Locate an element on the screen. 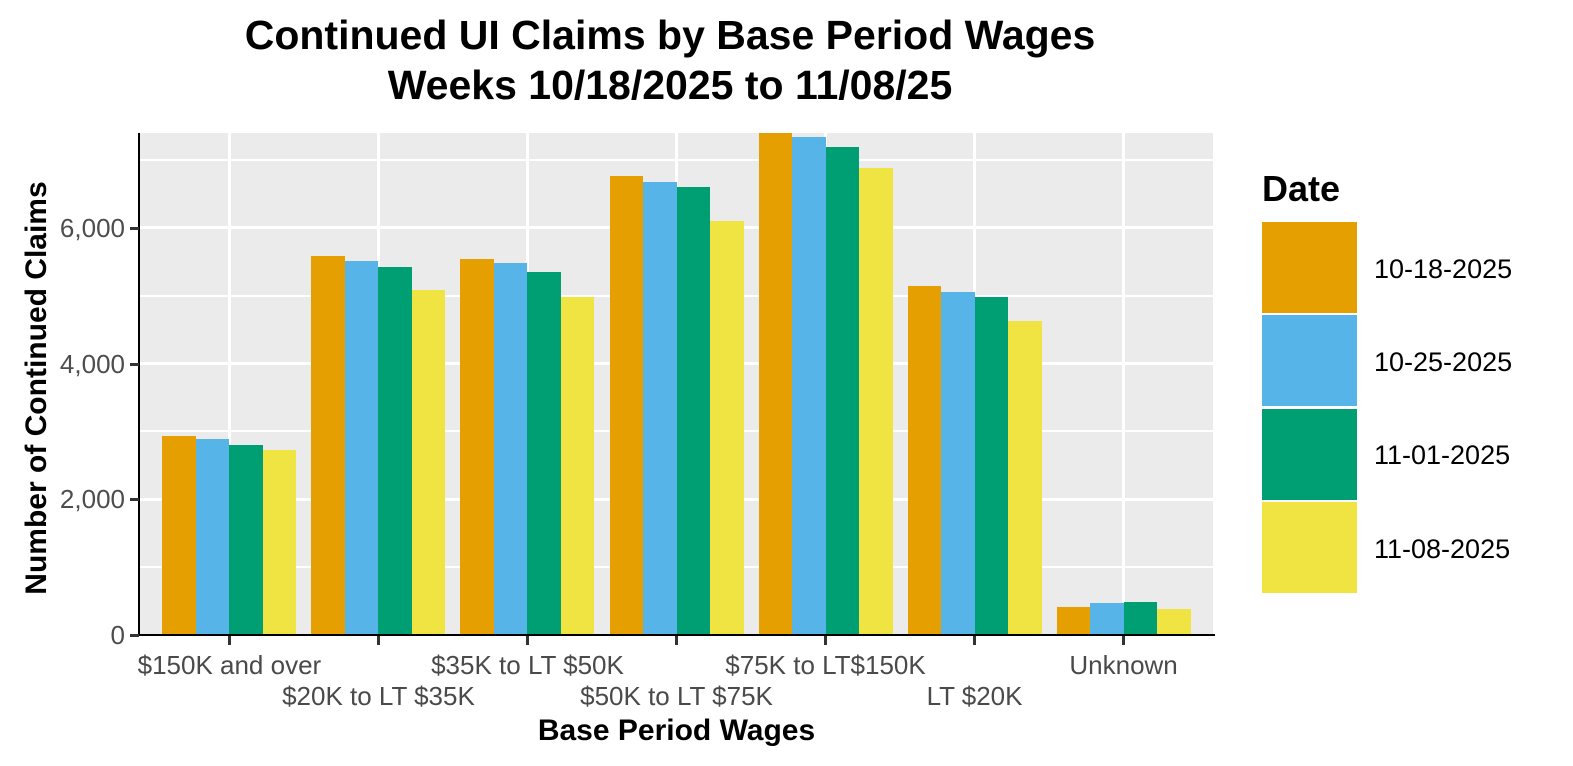  x-tick-label: $20K to LT $35K is located at coordinates (378, 696).